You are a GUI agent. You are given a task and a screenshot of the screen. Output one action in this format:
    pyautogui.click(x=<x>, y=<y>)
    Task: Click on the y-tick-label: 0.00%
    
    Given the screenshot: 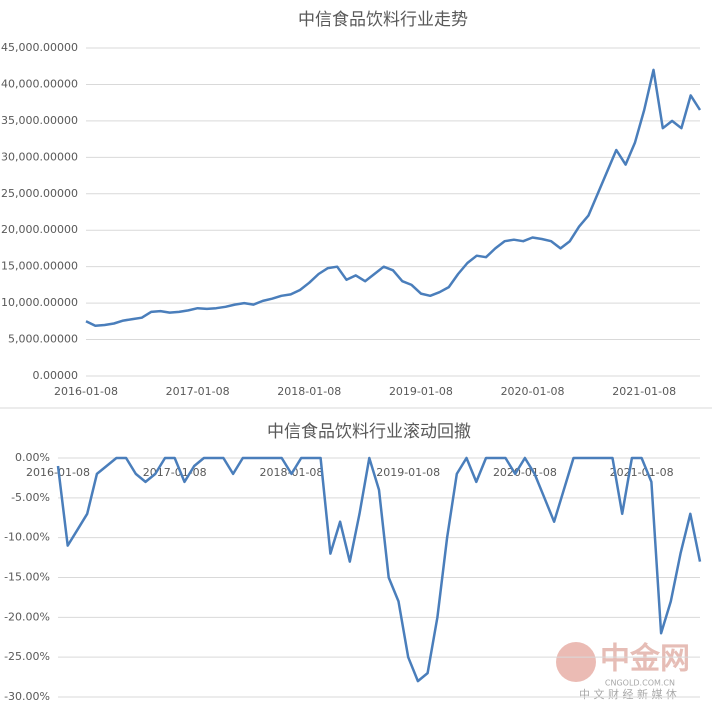 What is the action you would take?
    pyautogui.click(x=32, y=457)
    